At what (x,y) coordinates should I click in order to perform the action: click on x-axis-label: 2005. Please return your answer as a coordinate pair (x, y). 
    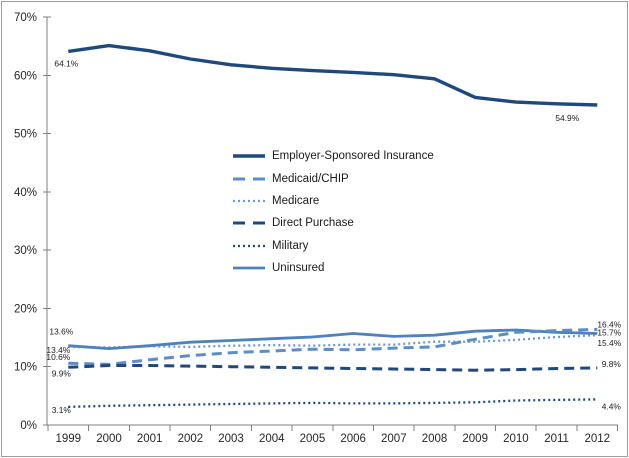
    Looking at the image, I should click on (313, 439).